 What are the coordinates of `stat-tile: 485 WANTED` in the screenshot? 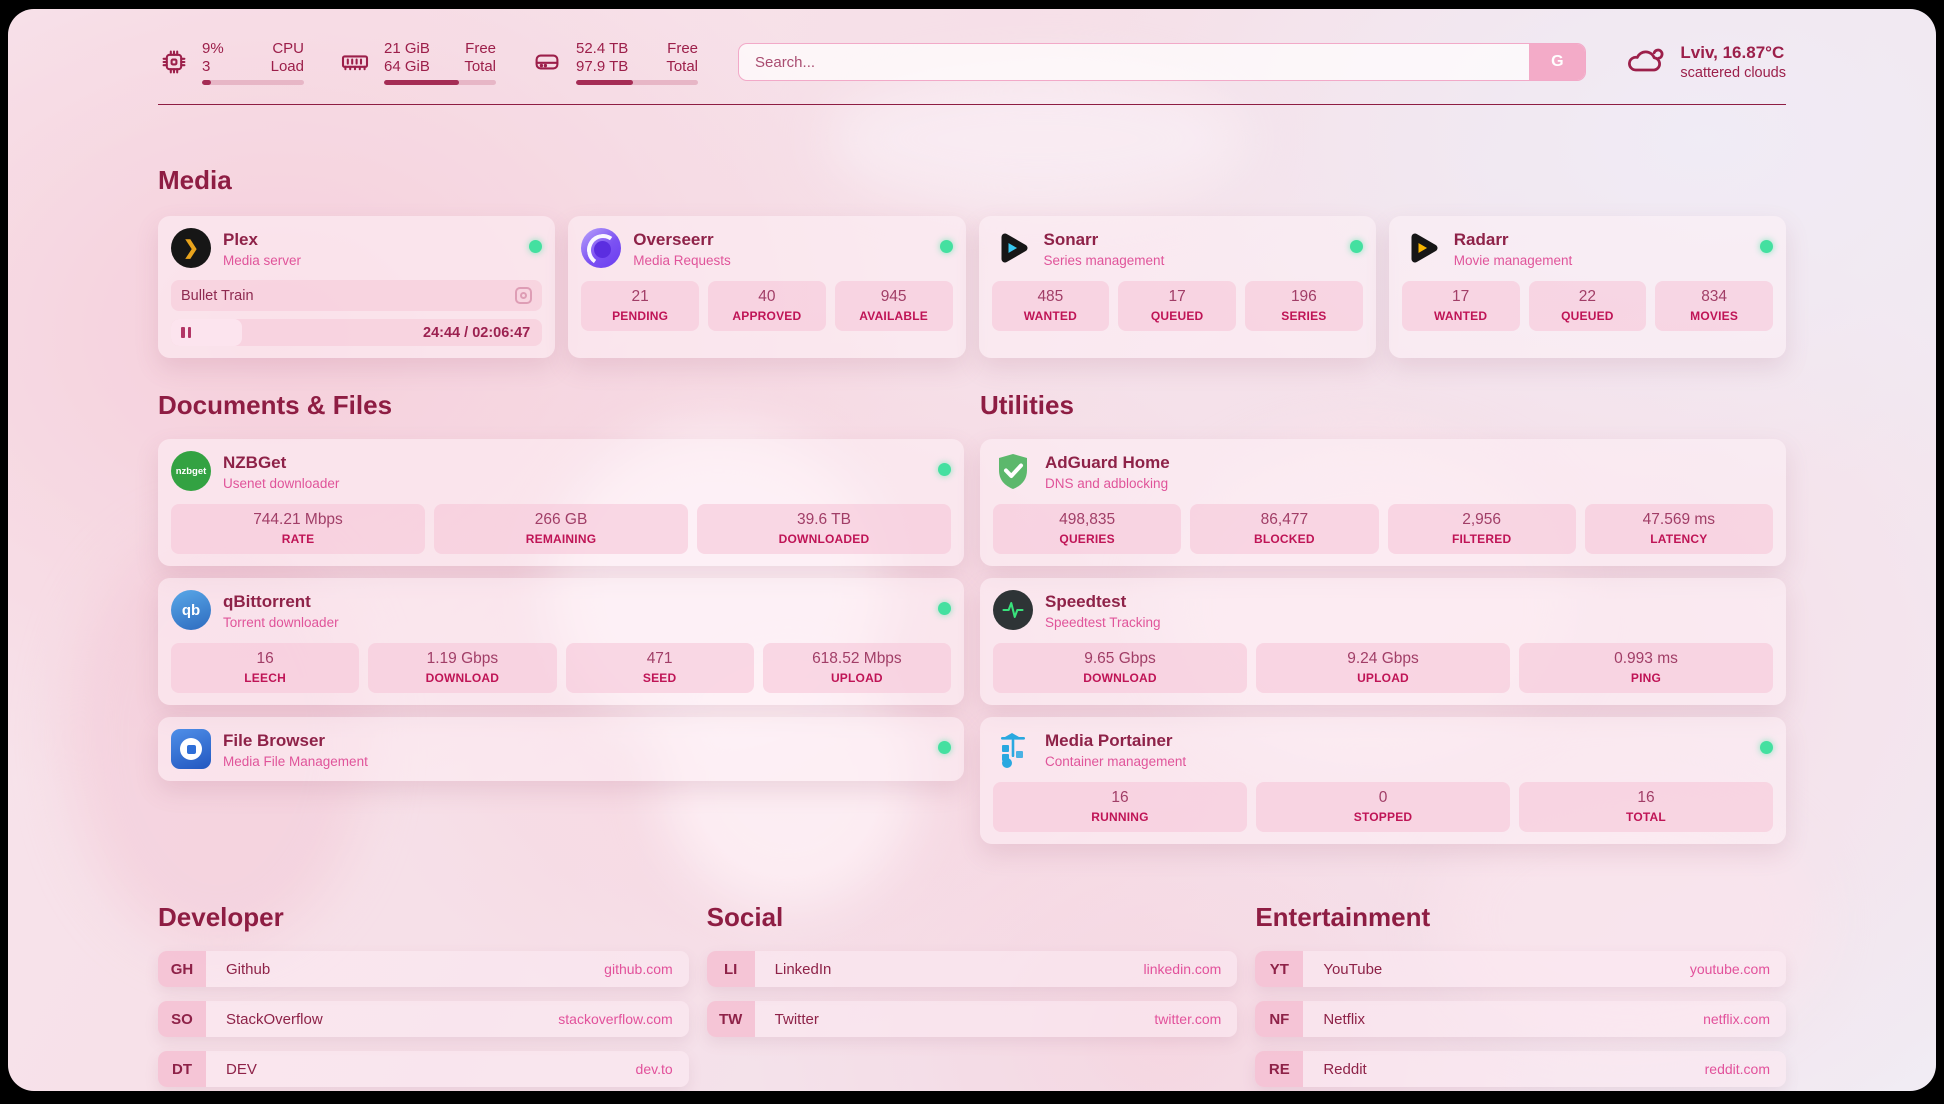 It's located at (1050, 306).